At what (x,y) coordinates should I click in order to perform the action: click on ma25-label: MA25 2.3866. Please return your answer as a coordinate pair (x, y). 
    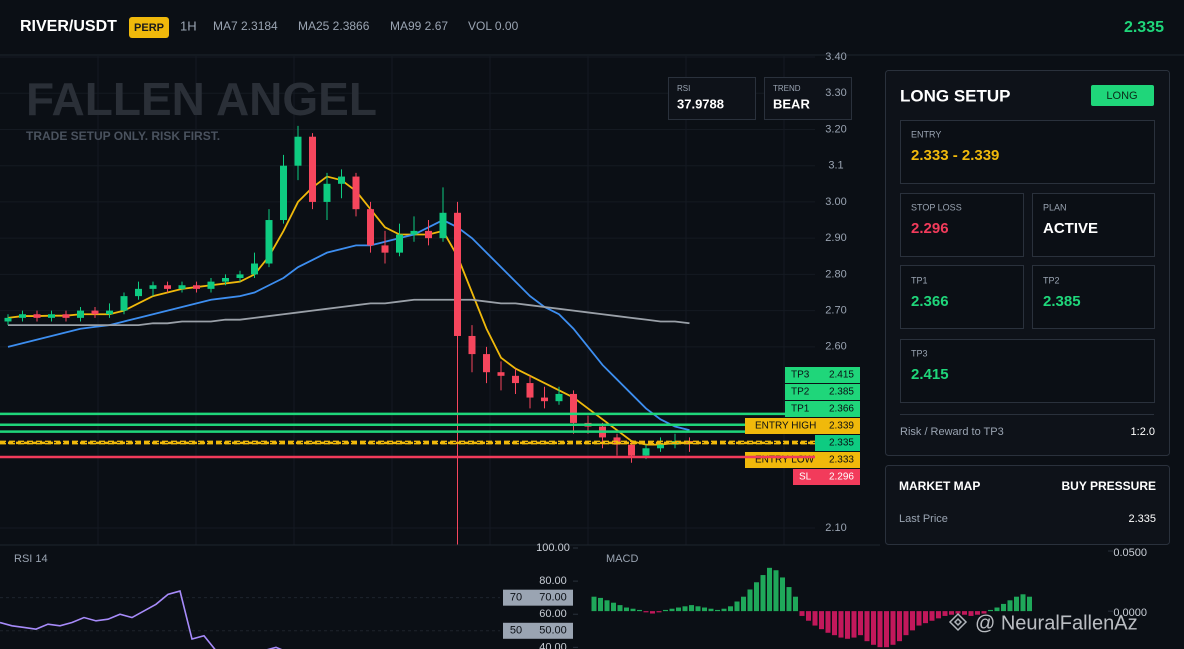
    Looking at the image, I should click on (334, 26).